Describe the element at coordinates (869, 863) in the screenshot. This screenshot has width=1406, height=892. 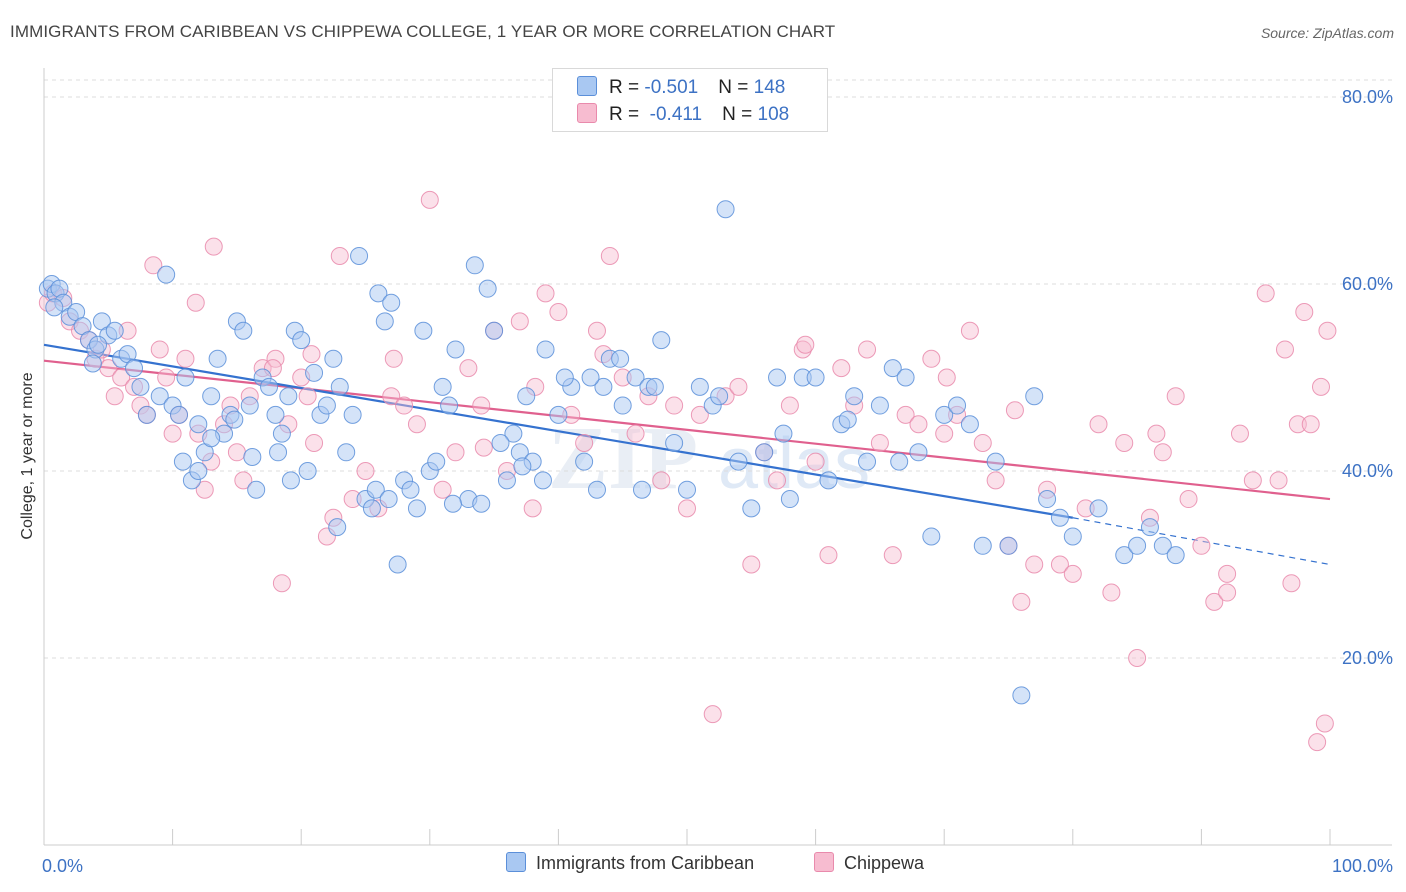
I see `bottom-legend-chippewa: Chippewa` at that location.